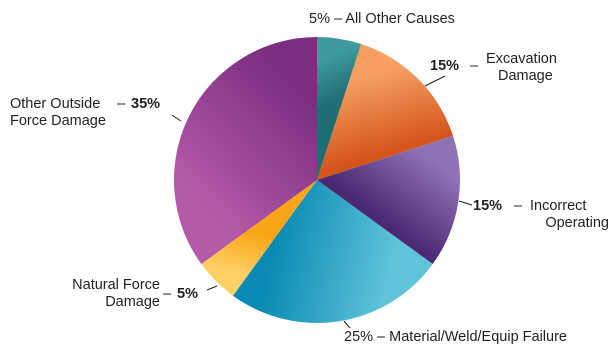  Describe the element at coordinates (577, 223) in the screenshot. I see `slice-name-line2-incorrect-operating: Operating` at that location.